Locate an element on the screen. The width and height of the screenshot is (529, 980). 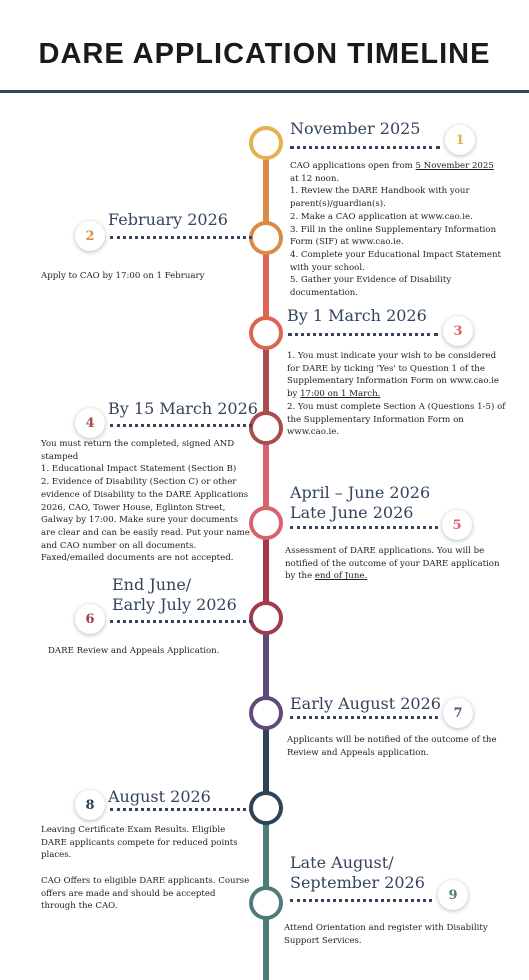
step-date-heading: End June/ is located at coordinates (152, 584).